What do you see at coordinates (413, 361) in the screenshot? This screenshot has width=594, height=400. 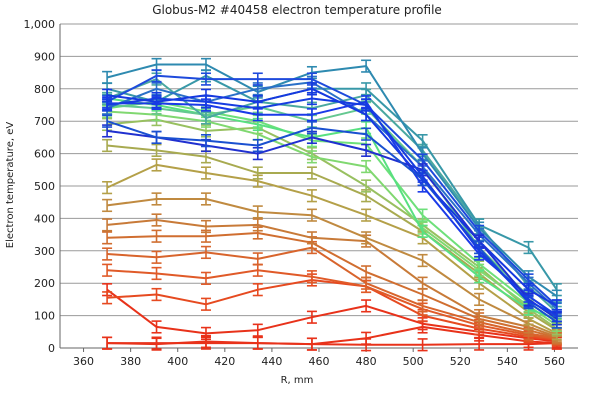 I see `x-tick-label: 500` at bounding box center [413, 361].